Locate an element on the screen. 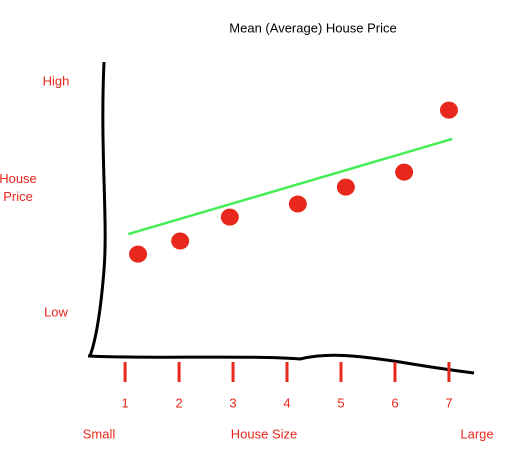  y-axis is located at coordinates (97, 209).